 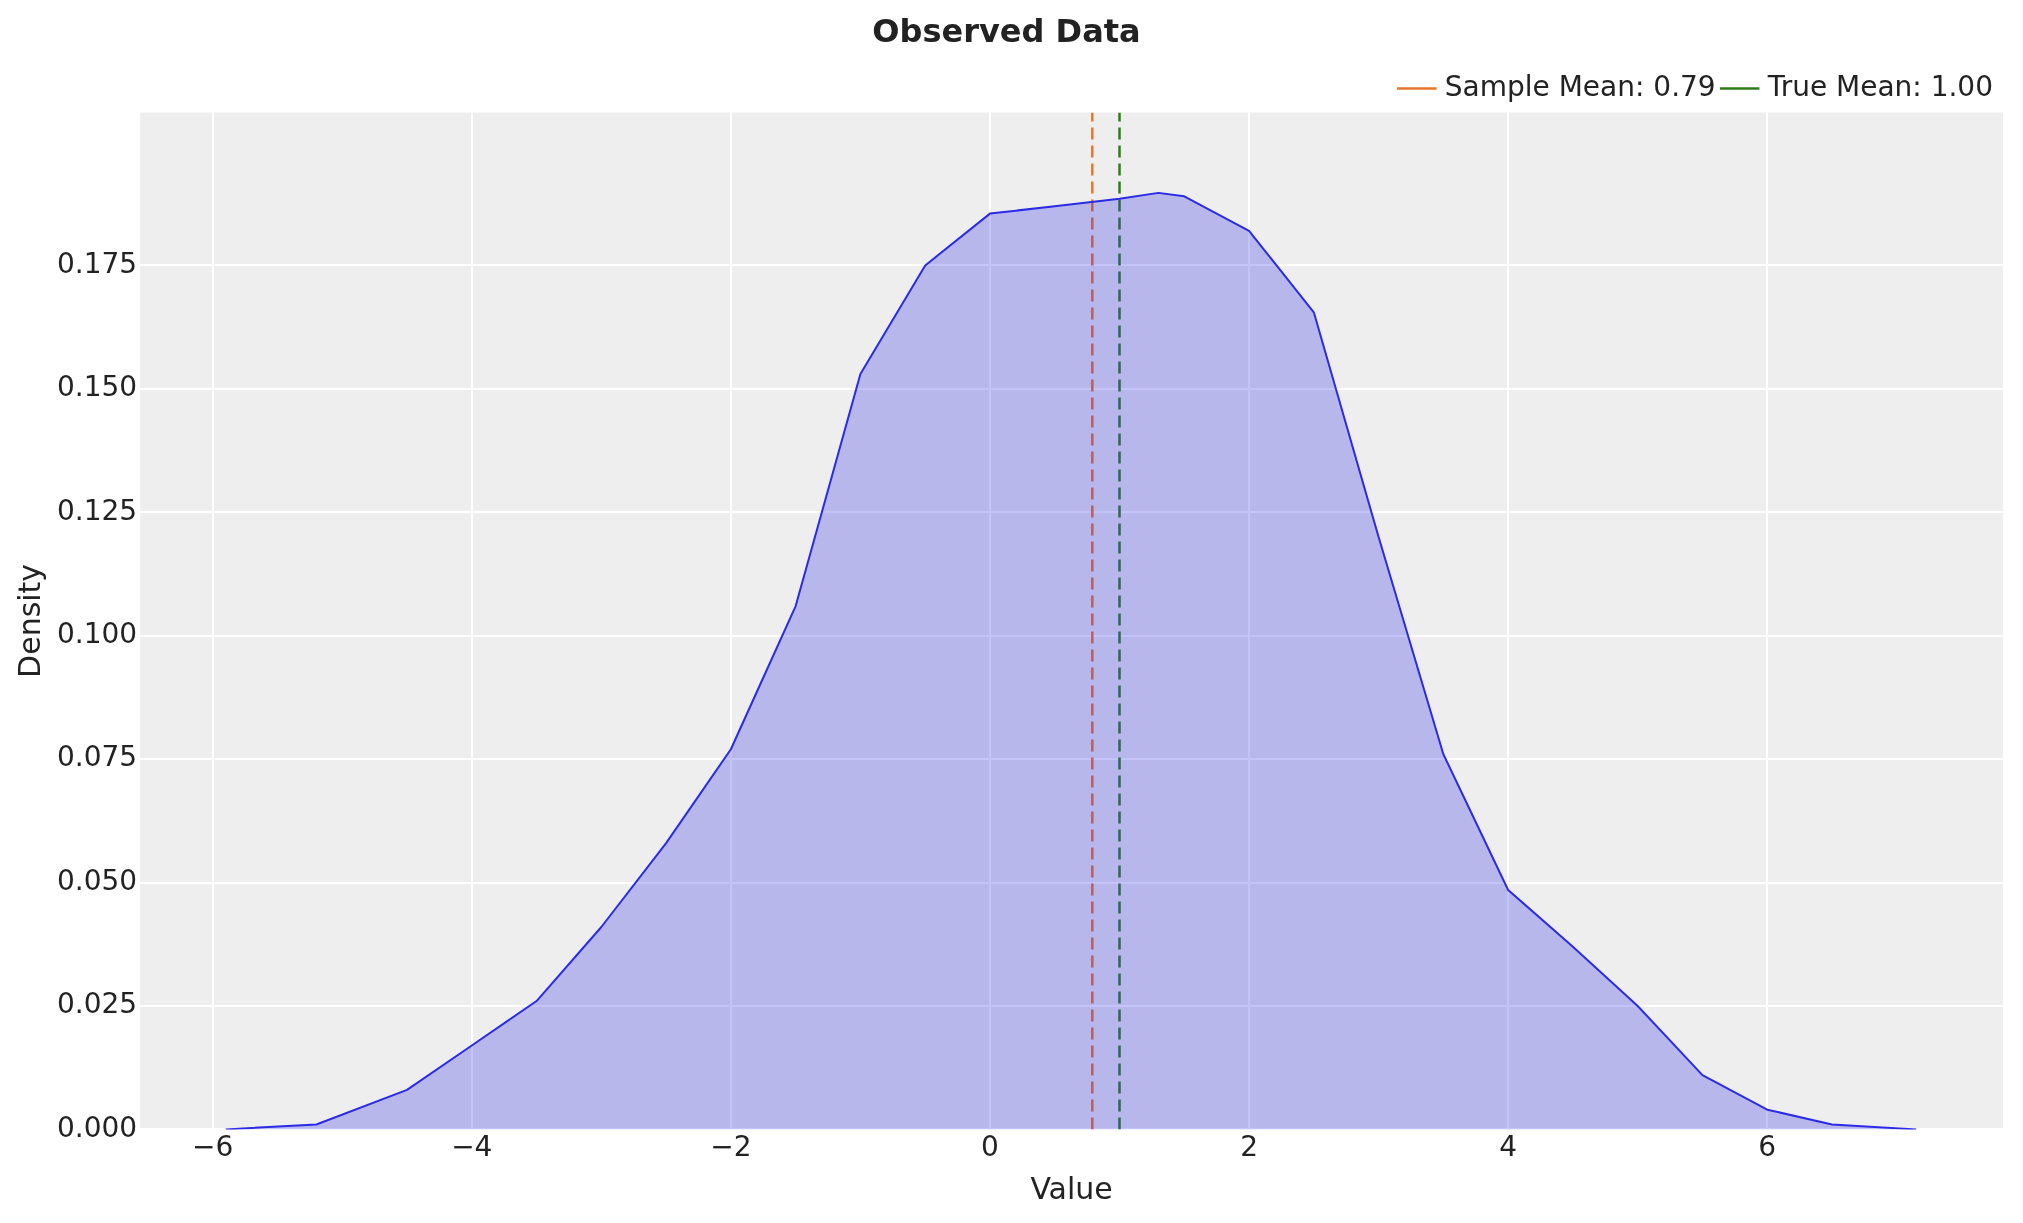 I want to click on y-tick-label: 0.100, so click(x=97, y=633).